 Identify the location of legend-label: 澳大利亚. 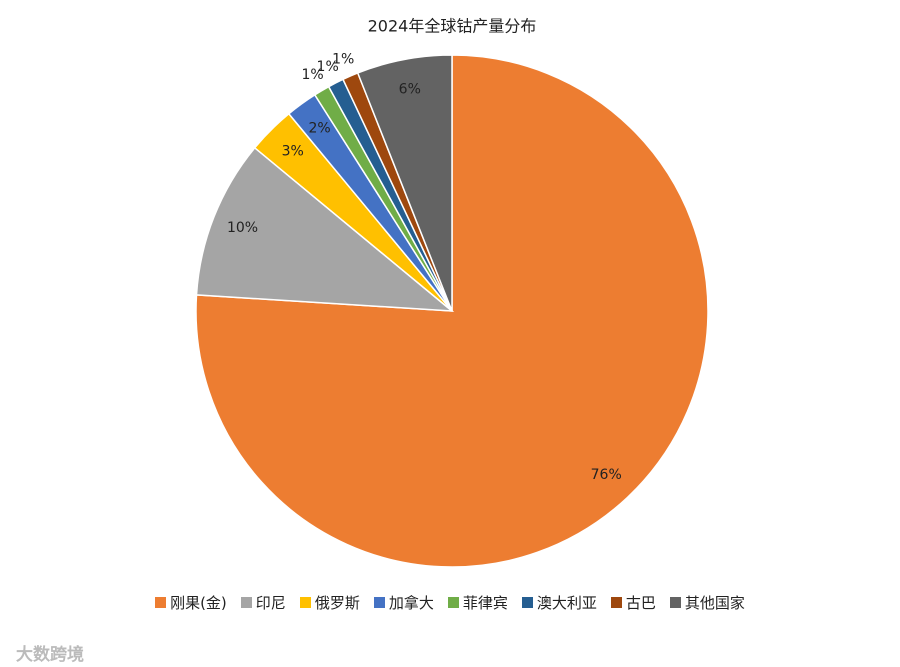
(566, 603).